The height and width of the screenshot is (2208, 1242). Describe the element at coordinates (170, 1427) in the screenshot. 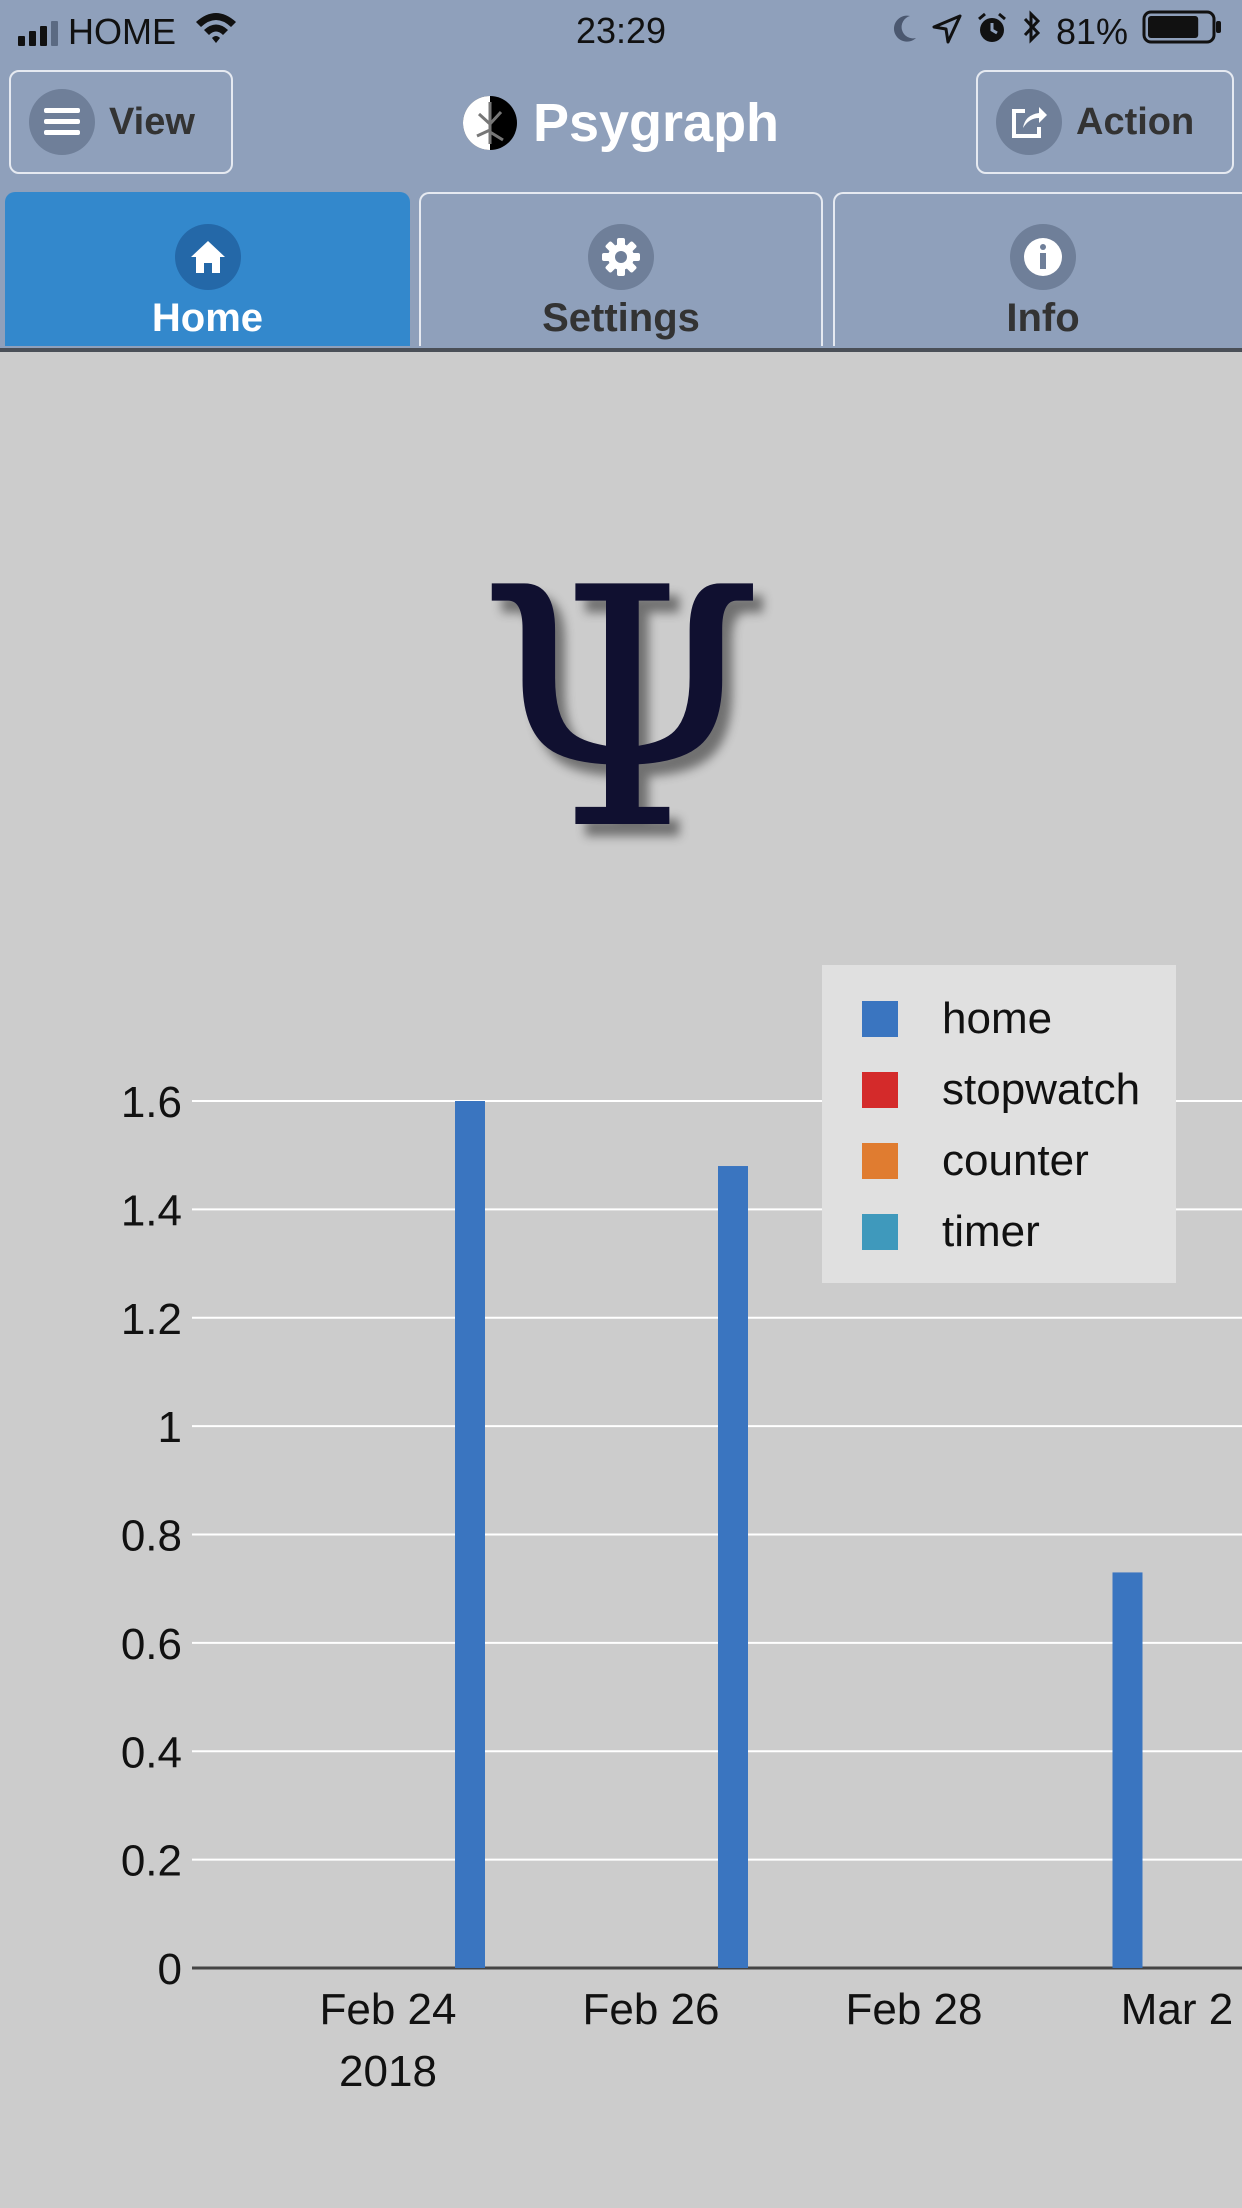

I see `y-tick-label: 1` at that location.